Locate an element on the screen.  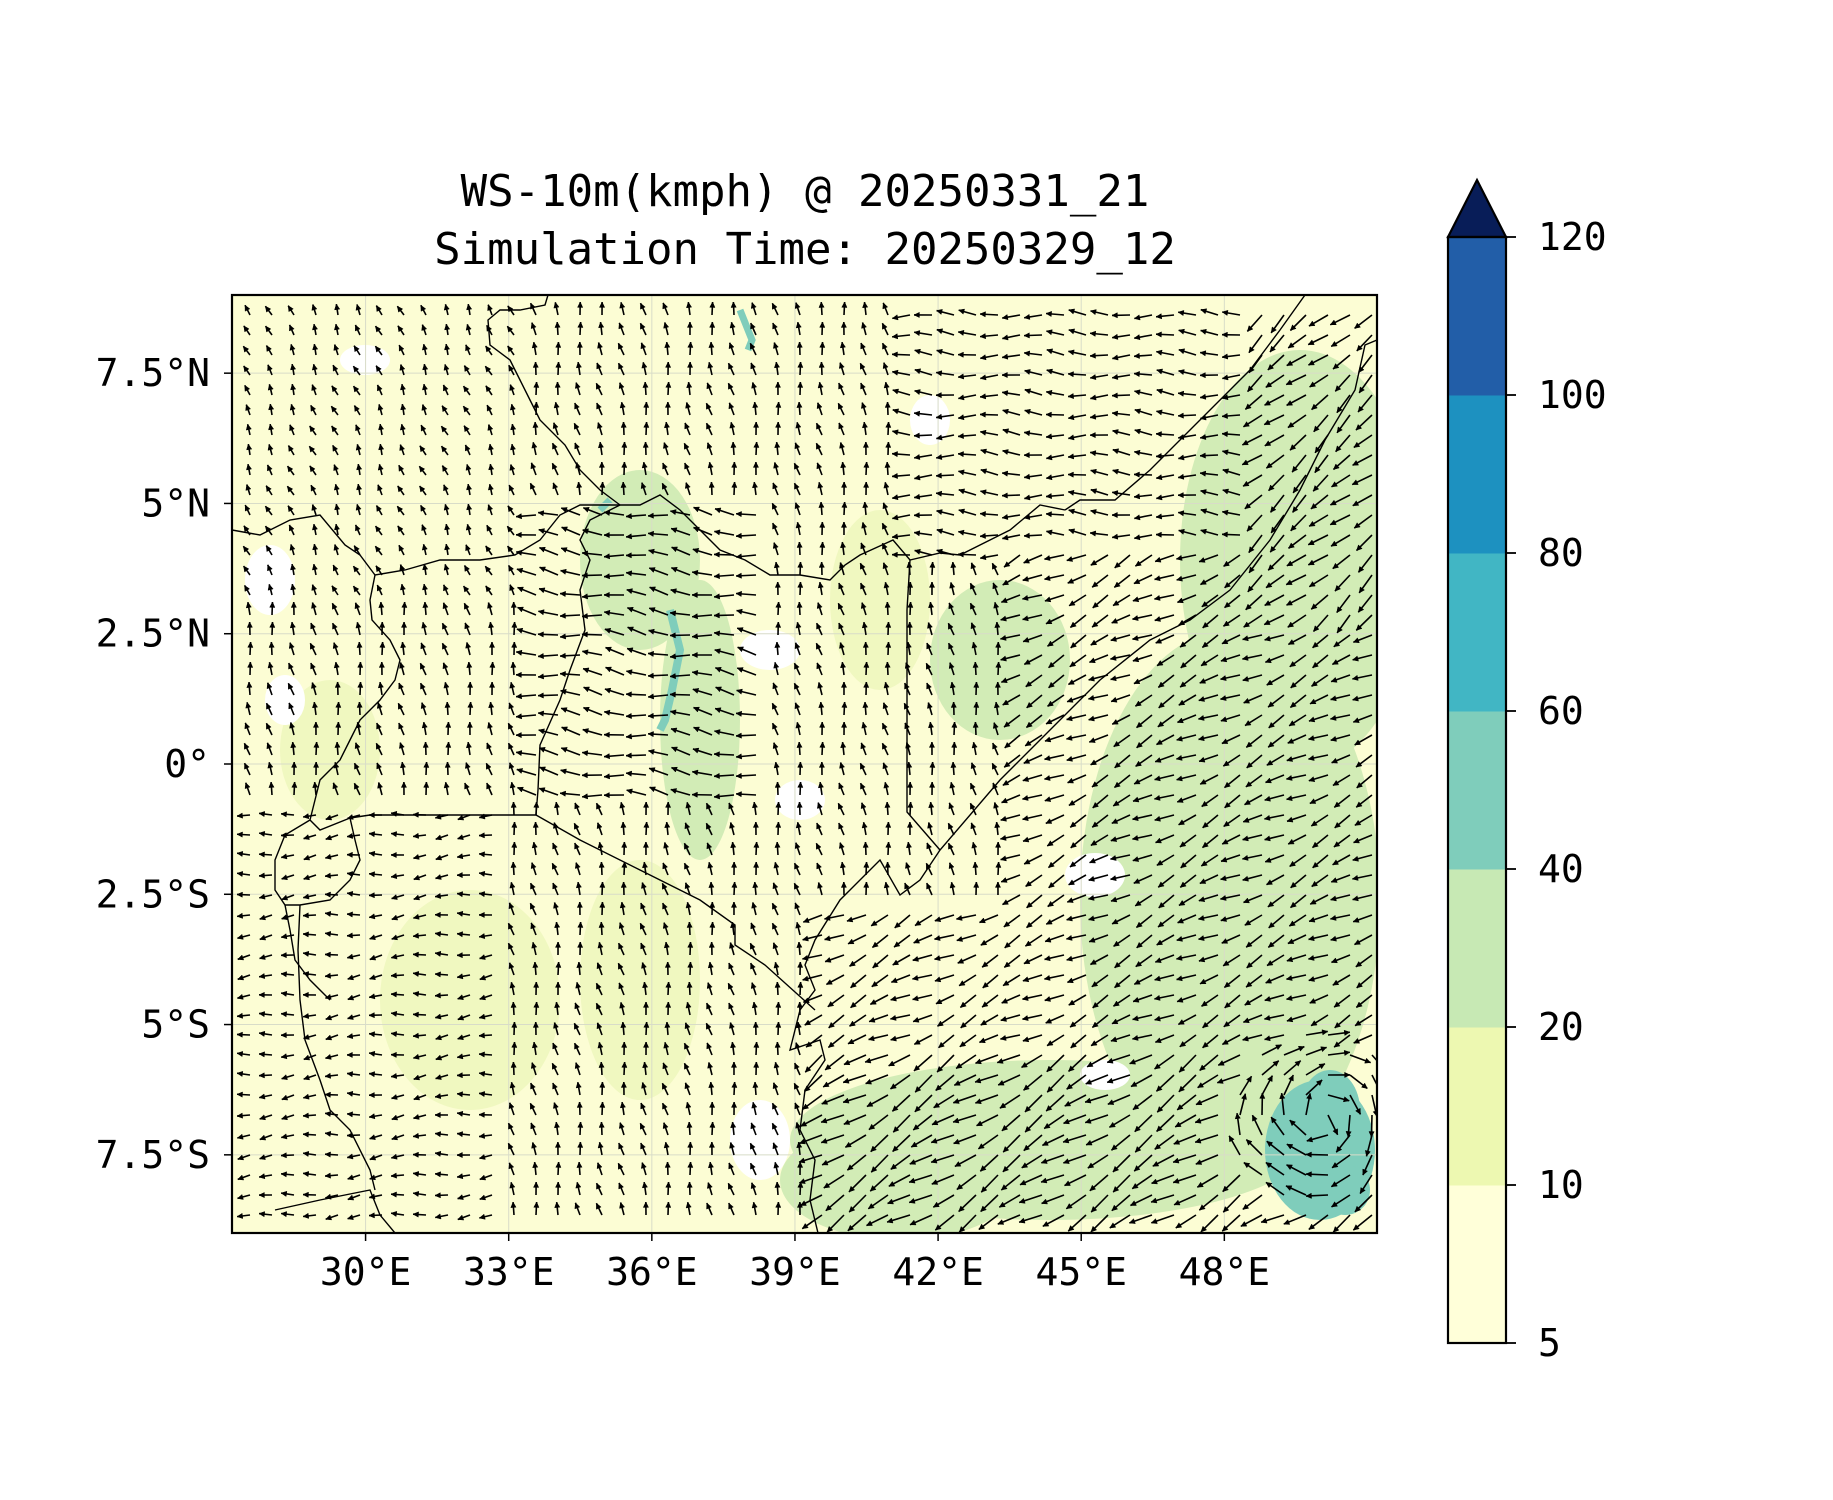
shade-moderate is located at coordinates (640, 560).